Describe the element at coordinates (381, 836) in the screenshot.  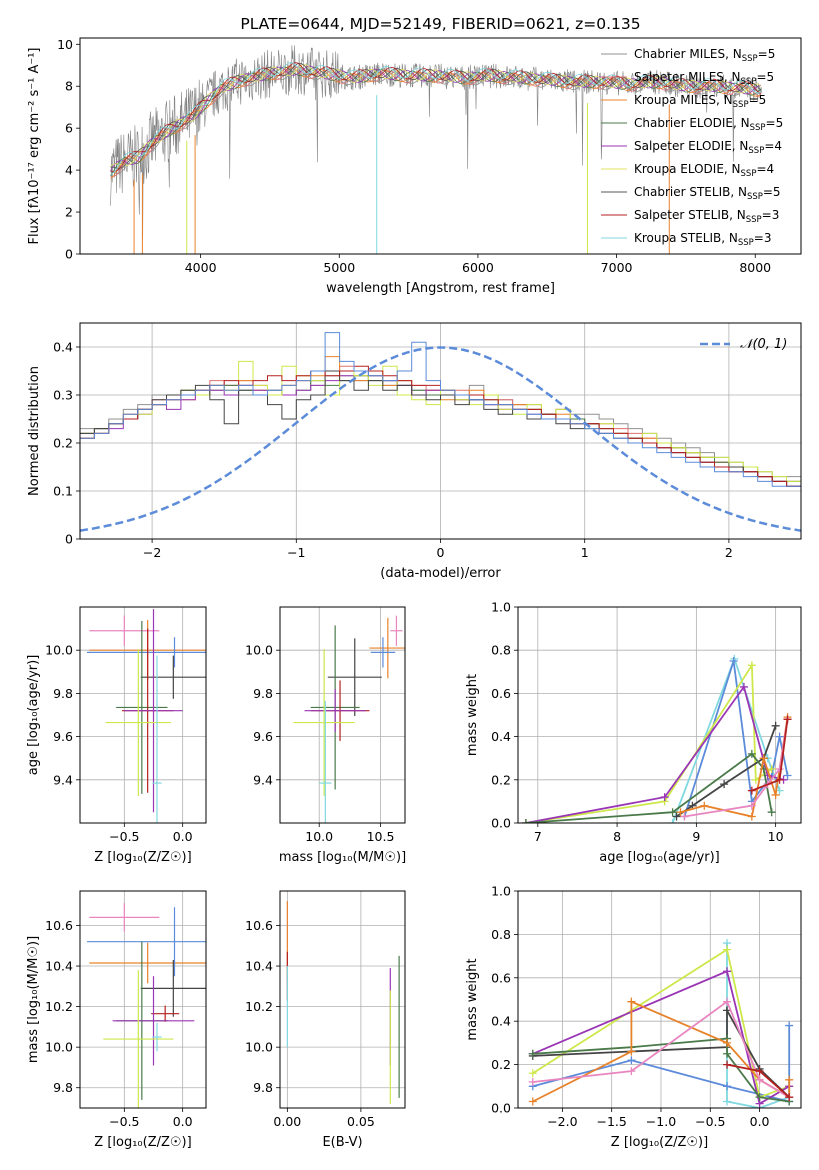
I see `x-tick-label: 10.5` at that location.